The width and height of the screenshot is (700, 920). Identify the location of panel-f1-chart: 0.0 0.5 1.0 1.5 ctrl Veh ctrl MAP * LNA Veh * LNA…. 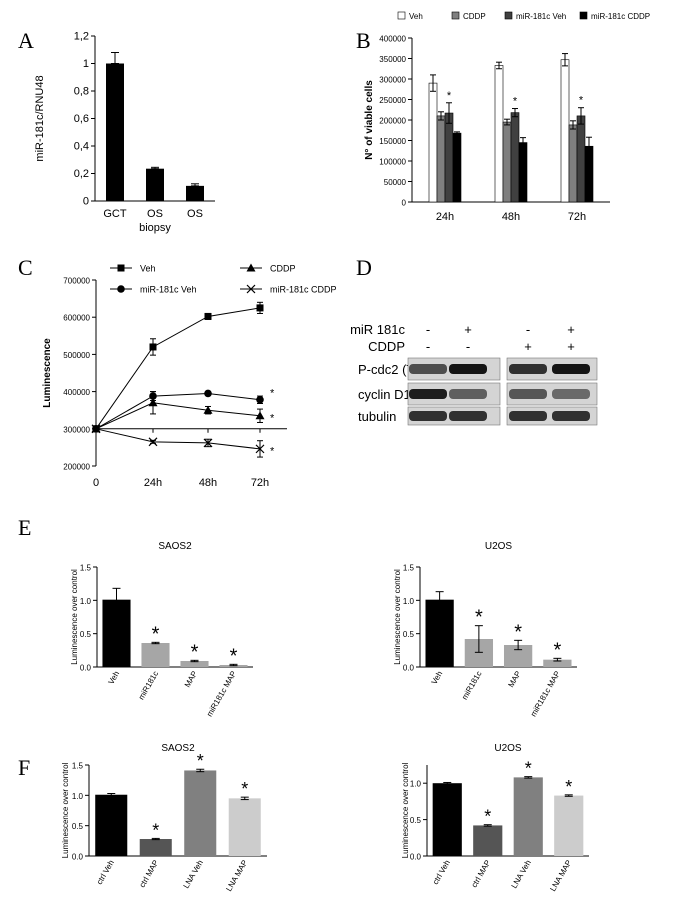
(164, 818).